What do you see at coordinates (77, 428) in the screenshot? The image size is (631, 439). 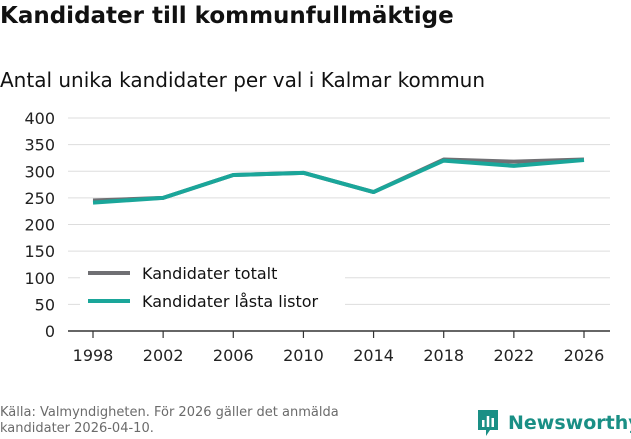 I see `source-line-2: kandidater 2026-04-10.` at bounding box center [77, 428].